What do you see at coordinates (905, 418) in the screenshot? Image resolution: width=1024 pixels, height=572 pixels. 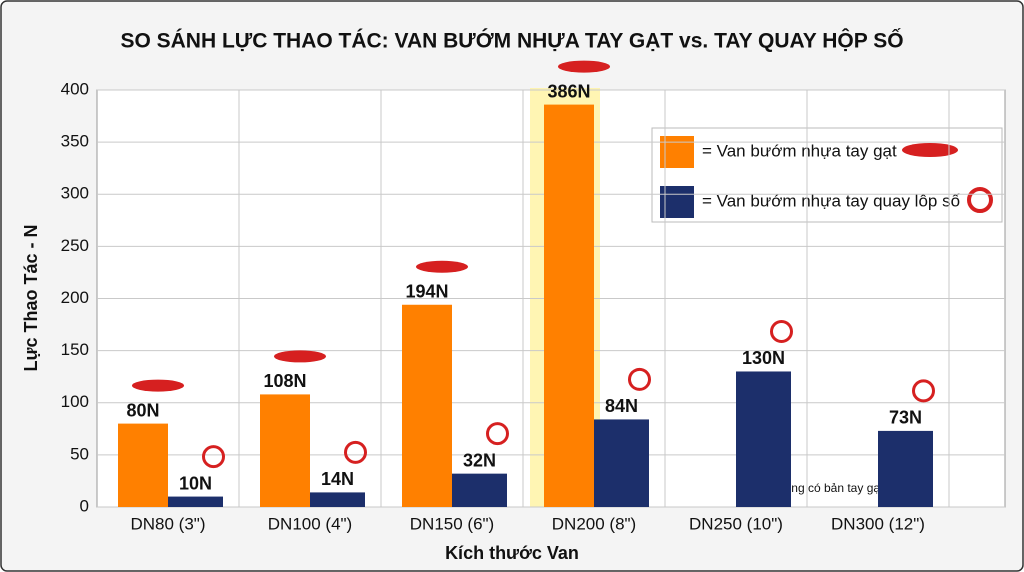 I see `value-label: 73N` at bounding box center [905, 418].